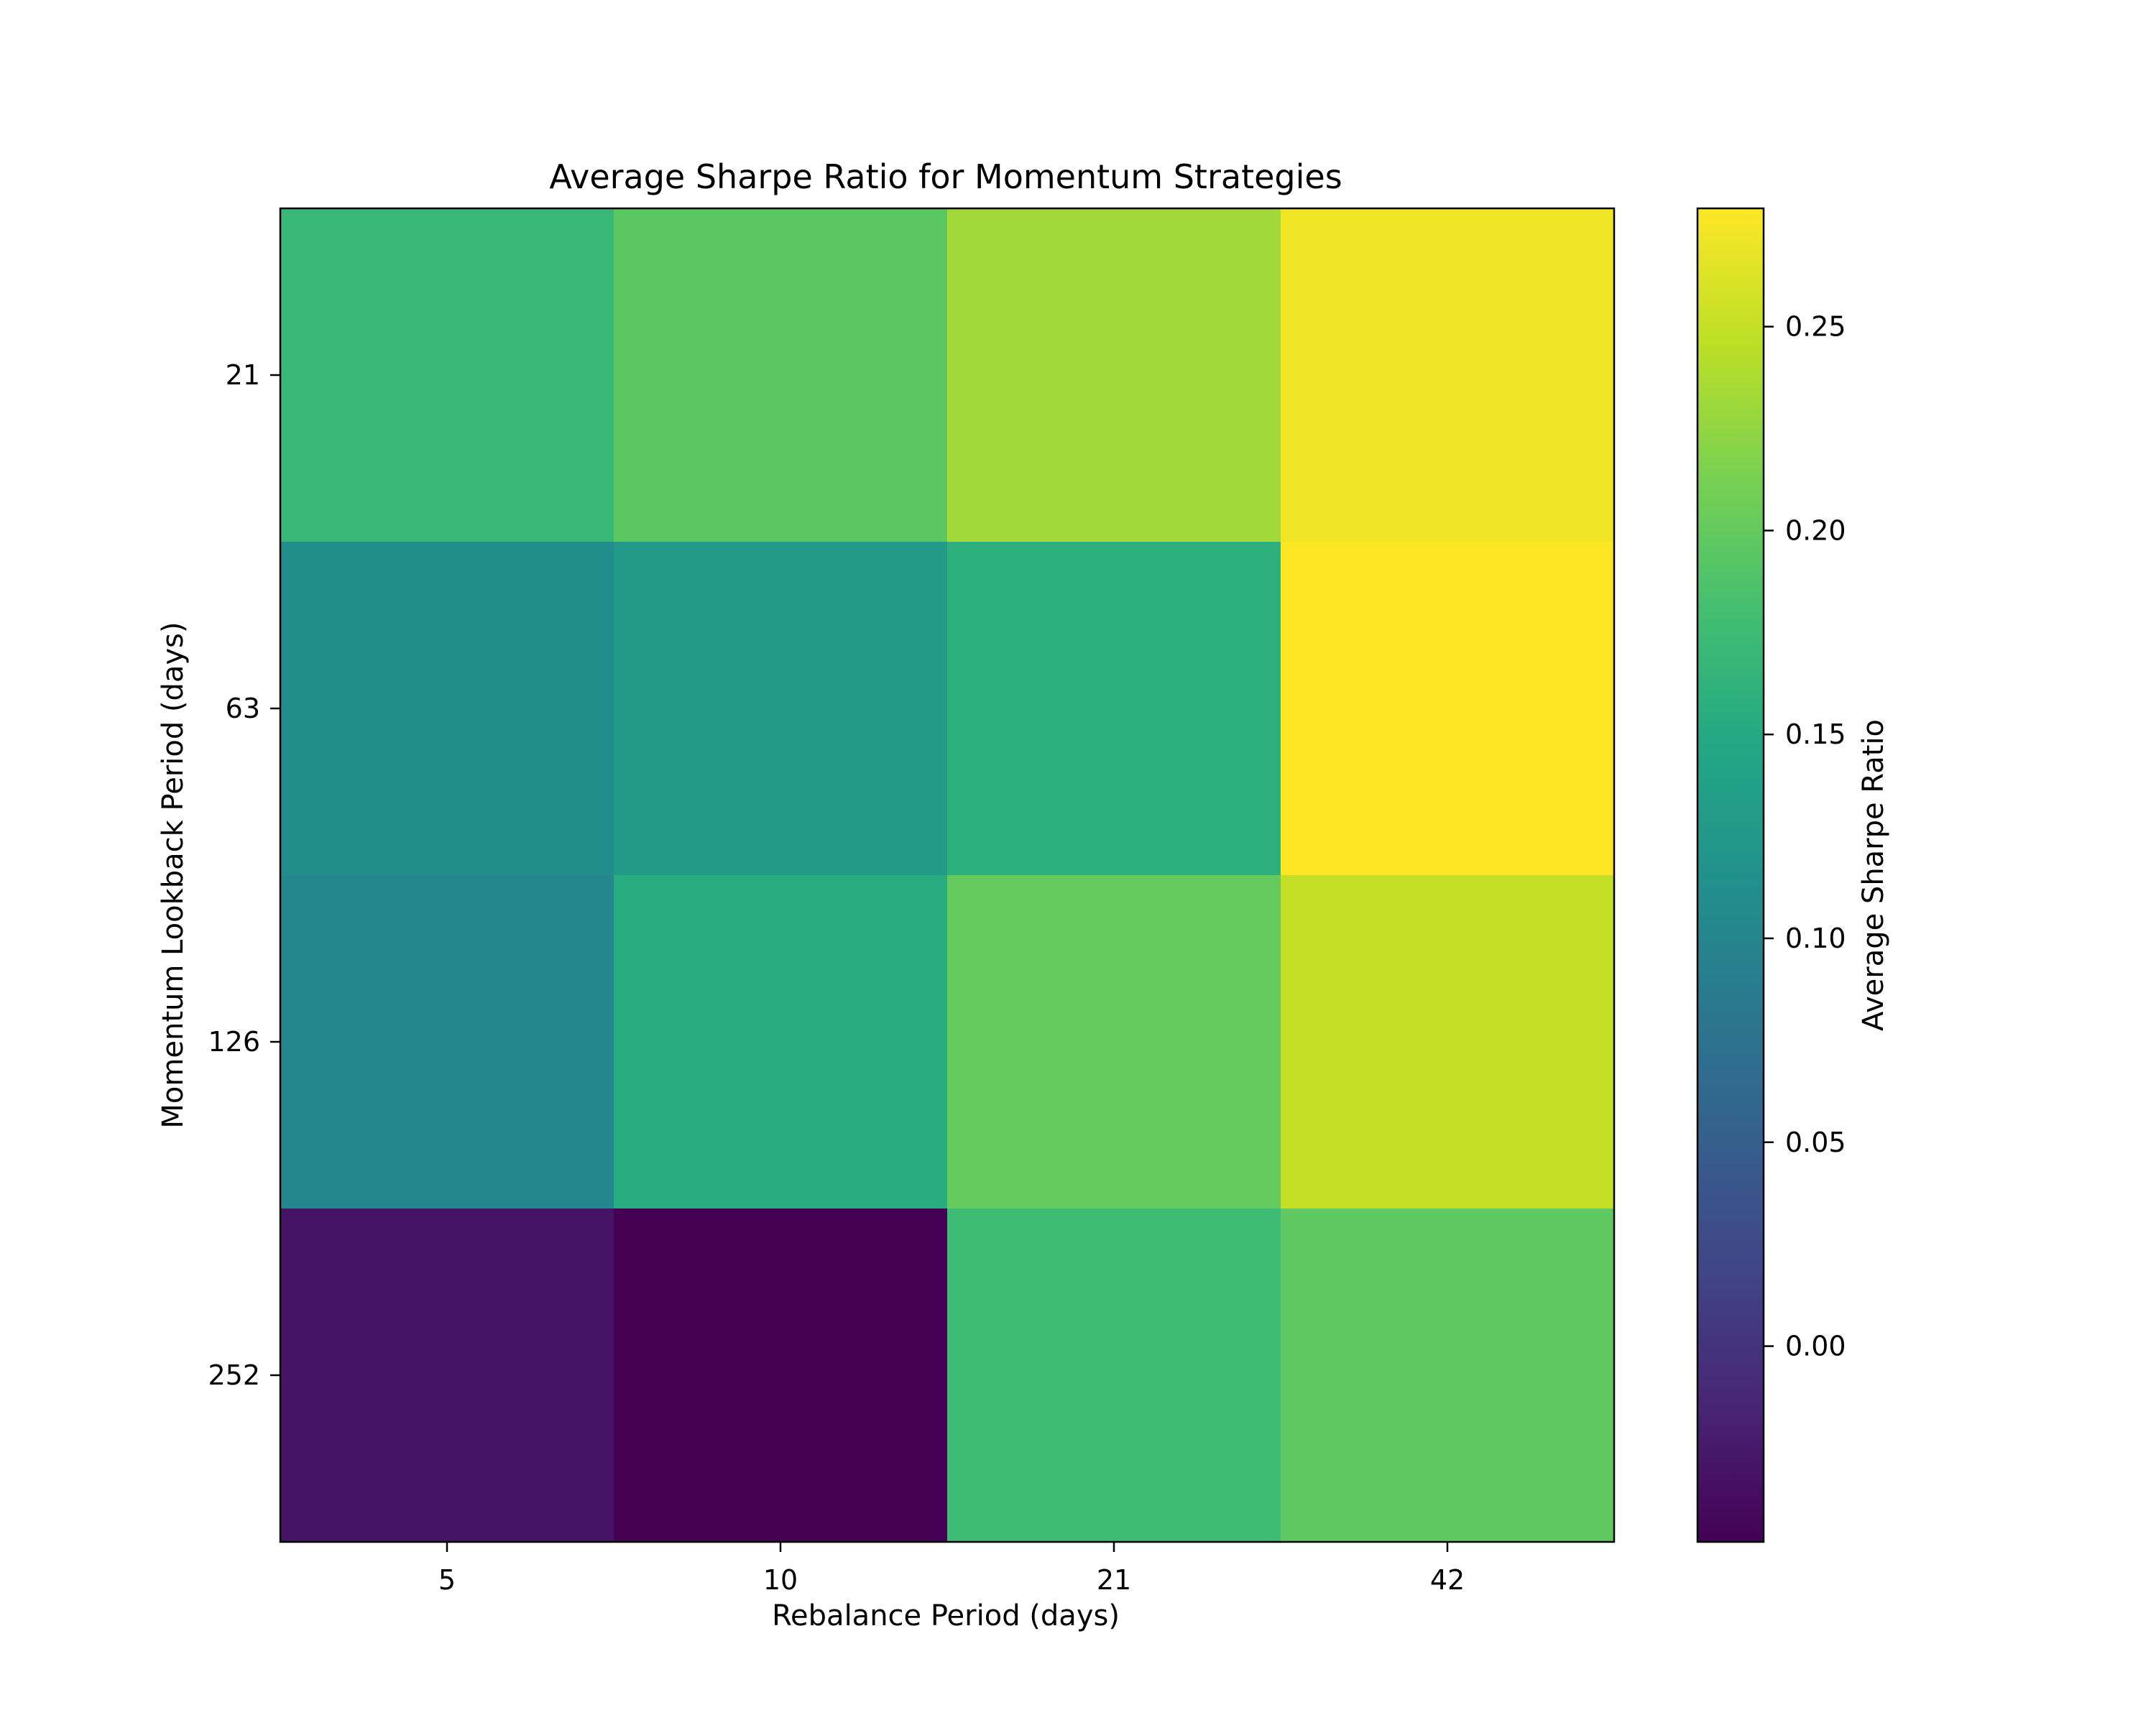 The height and width of the screenshot is (1728, 2156). I want to click on colorbar-tick-label: 0.20, so click(1816, 530).